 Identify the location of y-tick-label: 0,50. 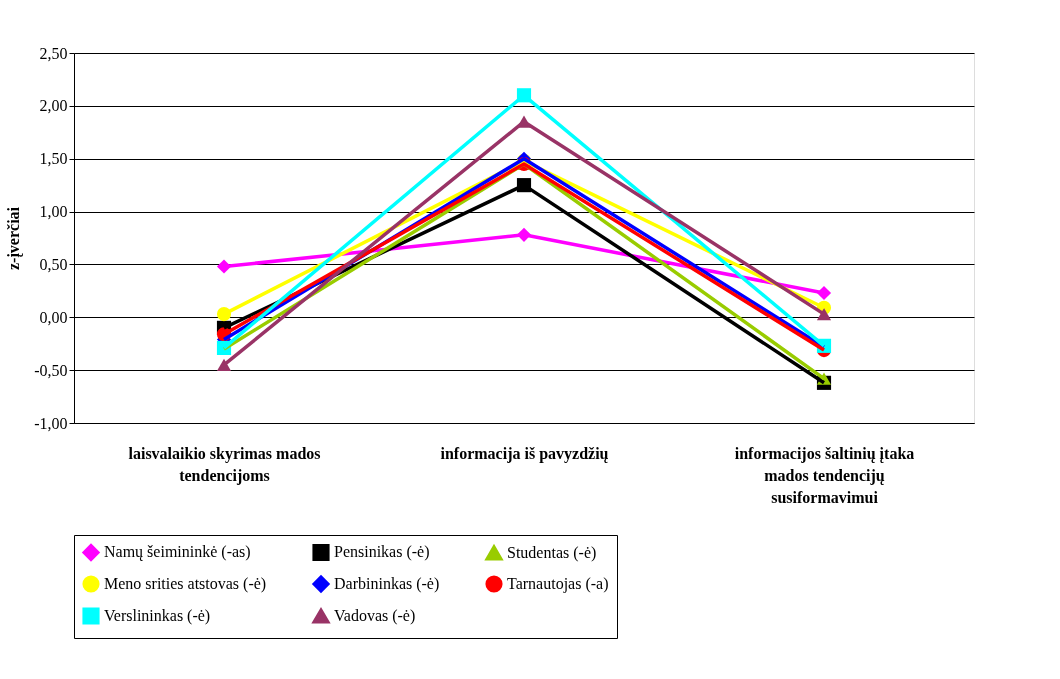
(53, 264).